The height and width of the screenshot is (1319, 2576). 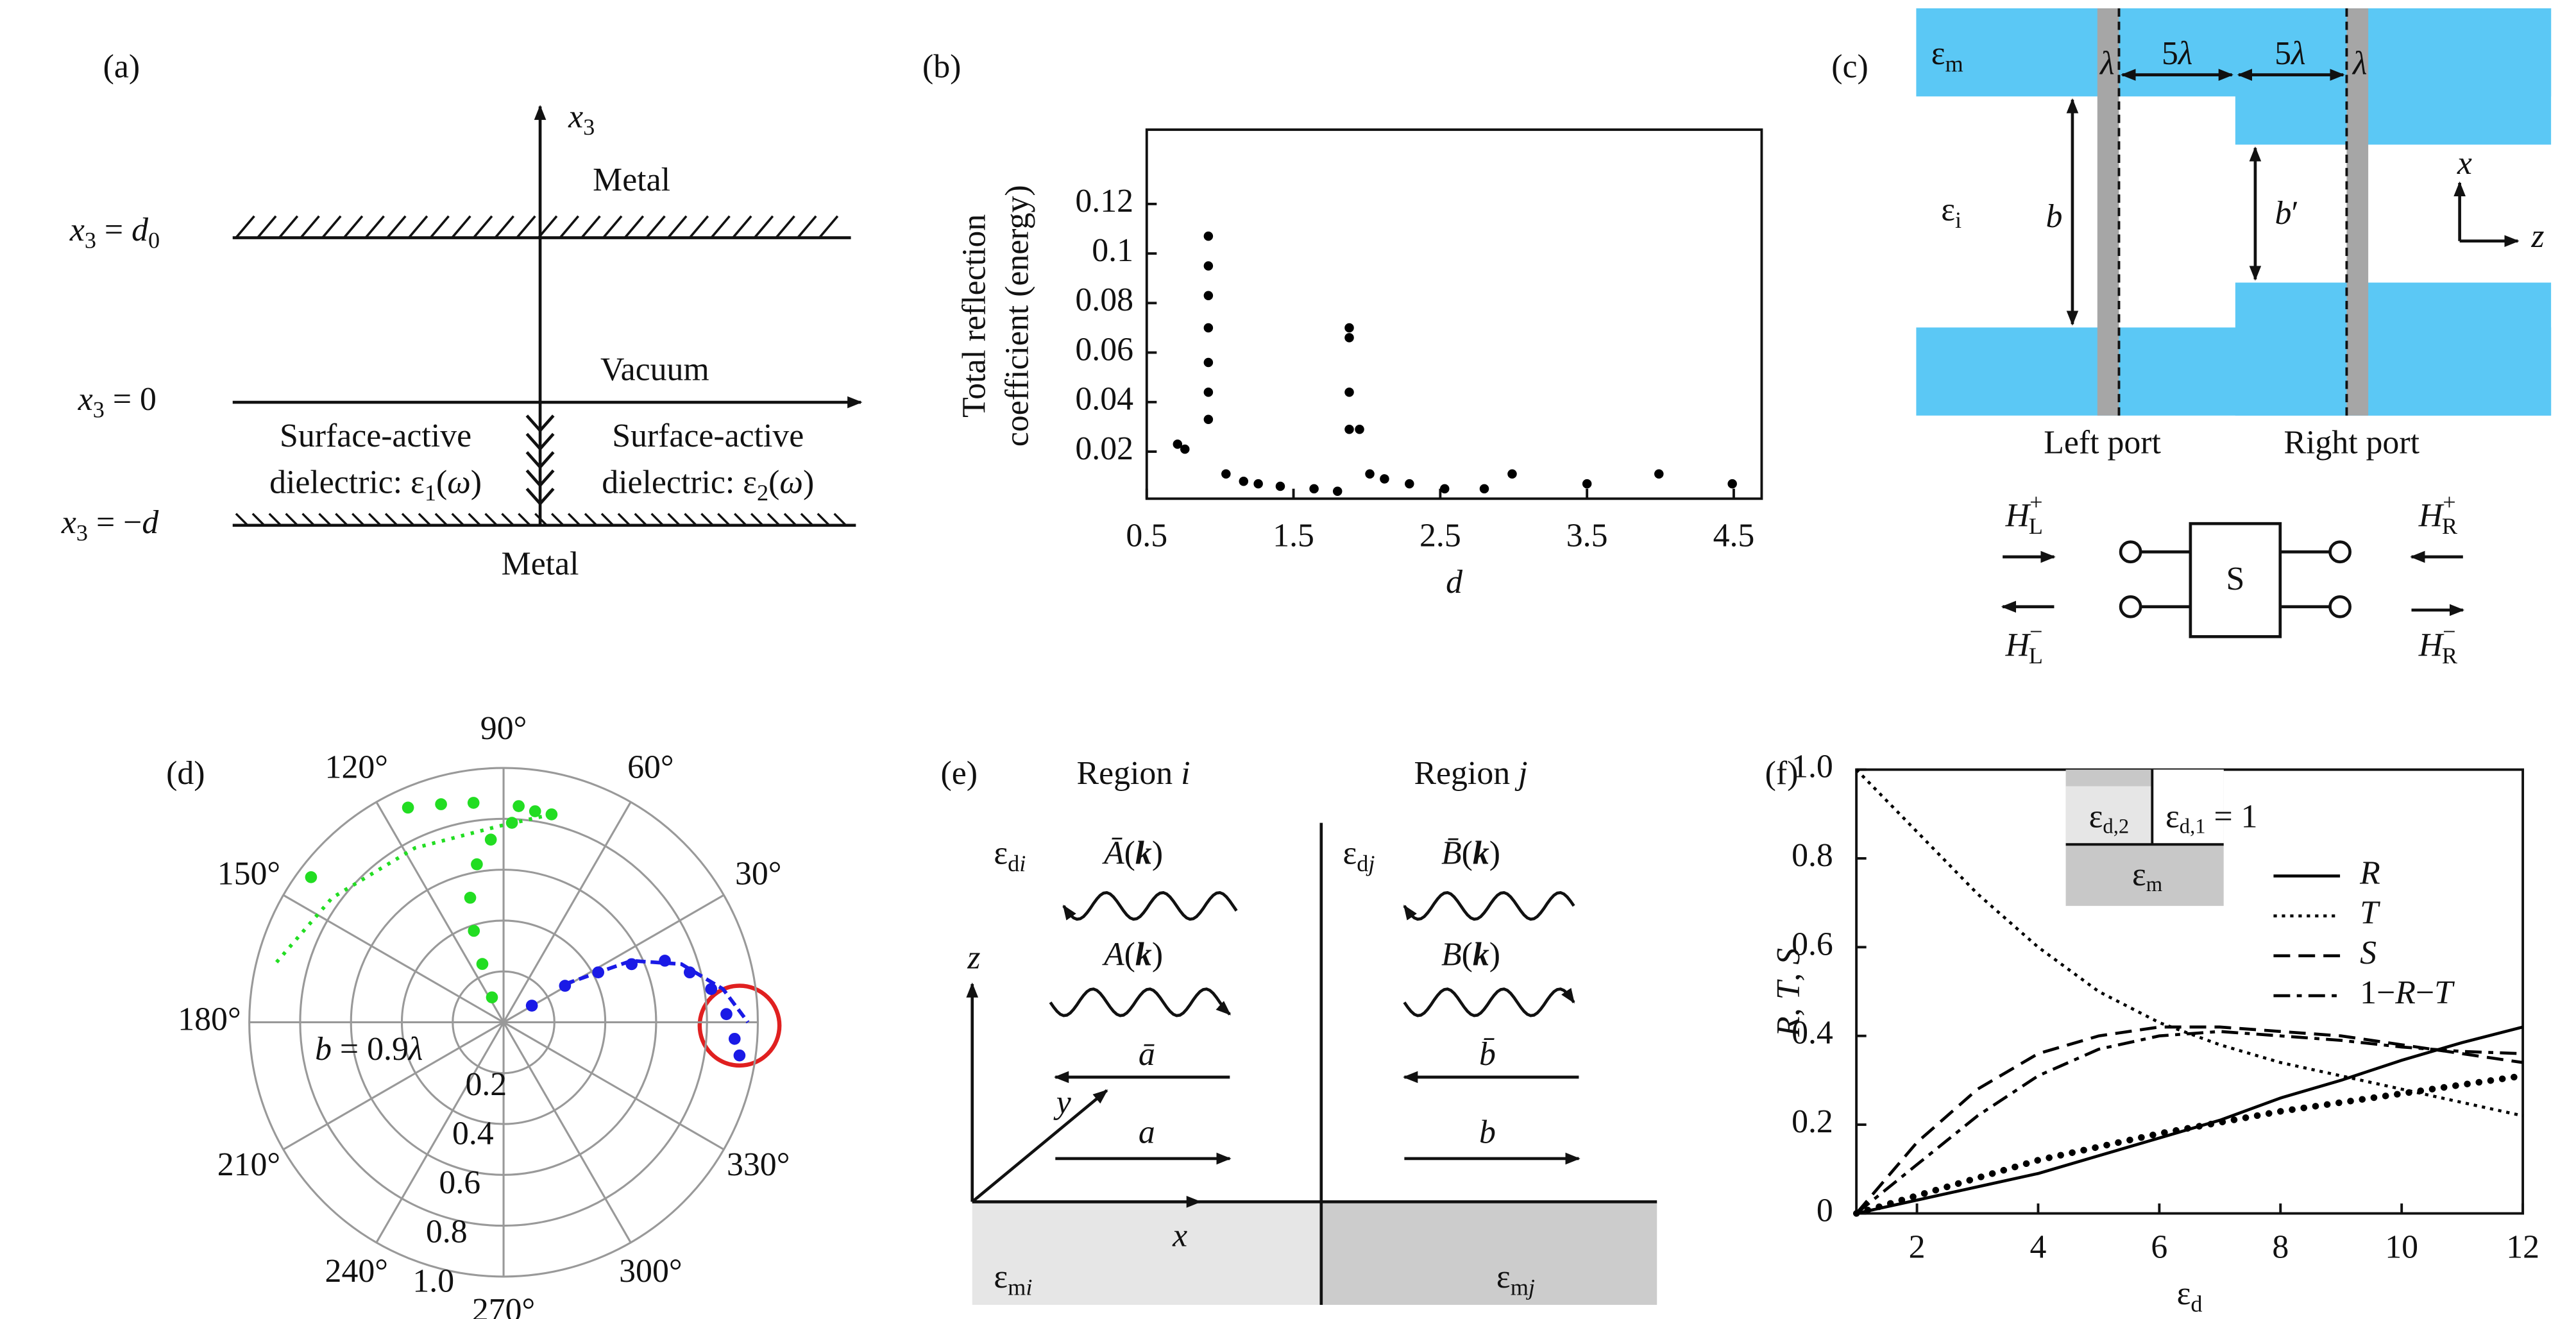 I want to click on label: 5λ, so click(x=2290, y=54).